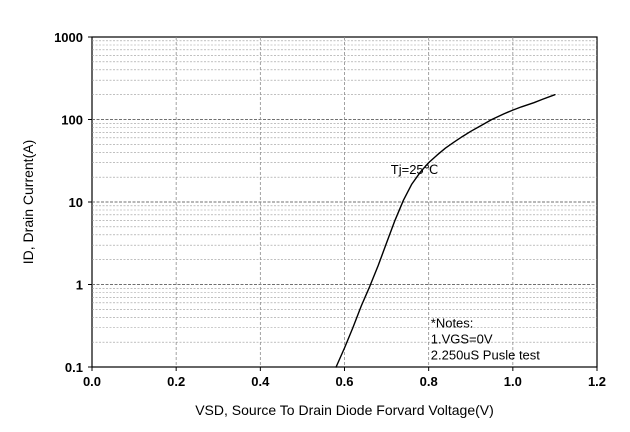  What do you see at coordinates (76, 202) in the screenshot?
I see `y-tick-label: 10` at bounding box center [76, 202].